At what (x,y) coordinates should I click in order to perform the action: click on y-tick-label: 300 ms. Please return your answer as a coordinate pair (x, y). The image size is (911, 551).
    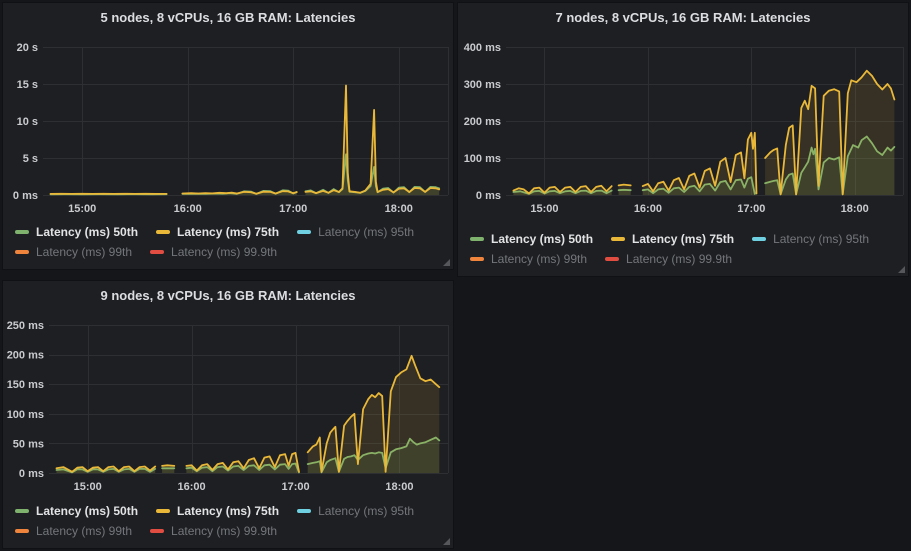
    Looking at the image, I should click on (482, 85).